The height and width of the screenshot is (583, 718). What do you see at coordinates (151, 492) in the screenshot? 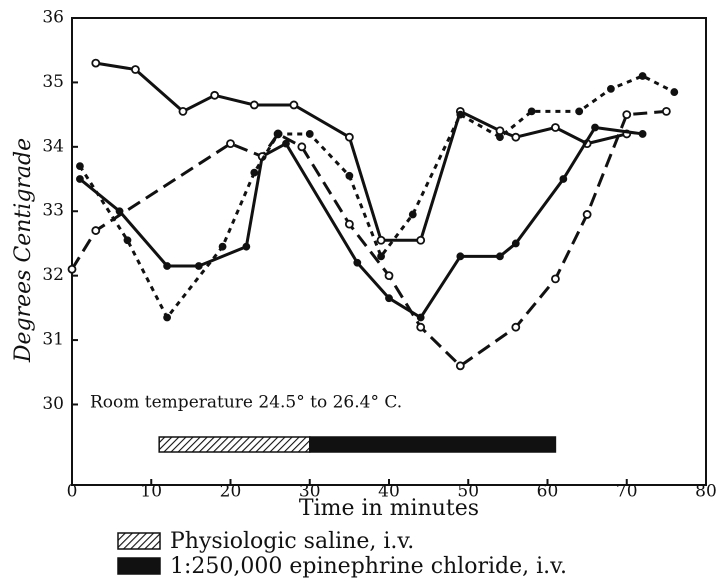
I see `x-tick-label: 10` at bounding box center [151, 492].